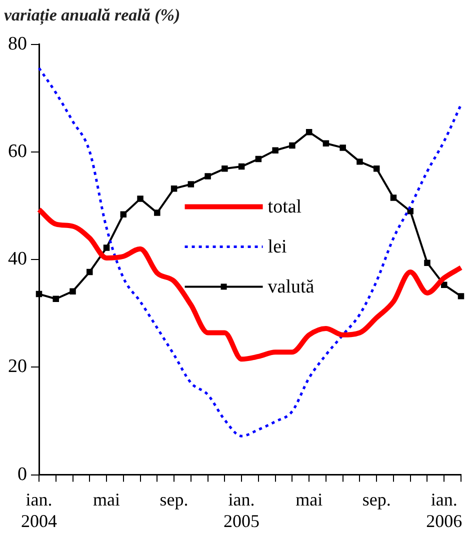  Describe the element at coordinates (277, 247) in the screenshot. I see `legend-label: lei` at that location.